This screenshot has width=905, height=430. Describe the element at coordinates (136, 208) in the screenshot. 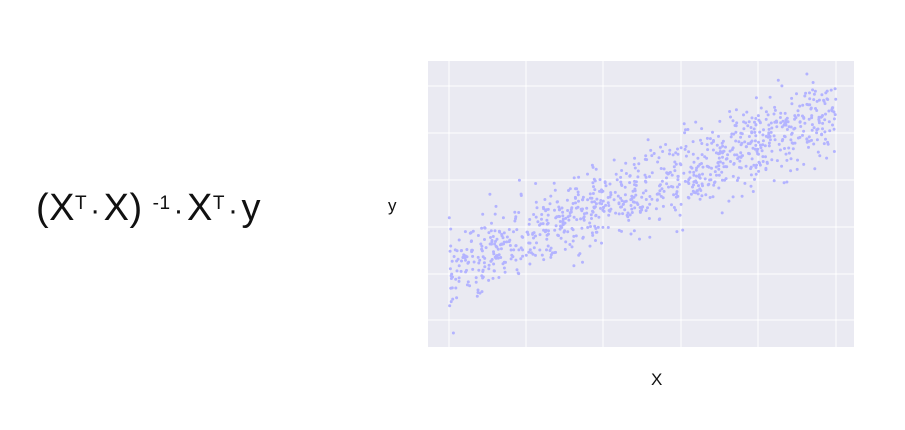

I see `formula-close-paren: )` at that location.